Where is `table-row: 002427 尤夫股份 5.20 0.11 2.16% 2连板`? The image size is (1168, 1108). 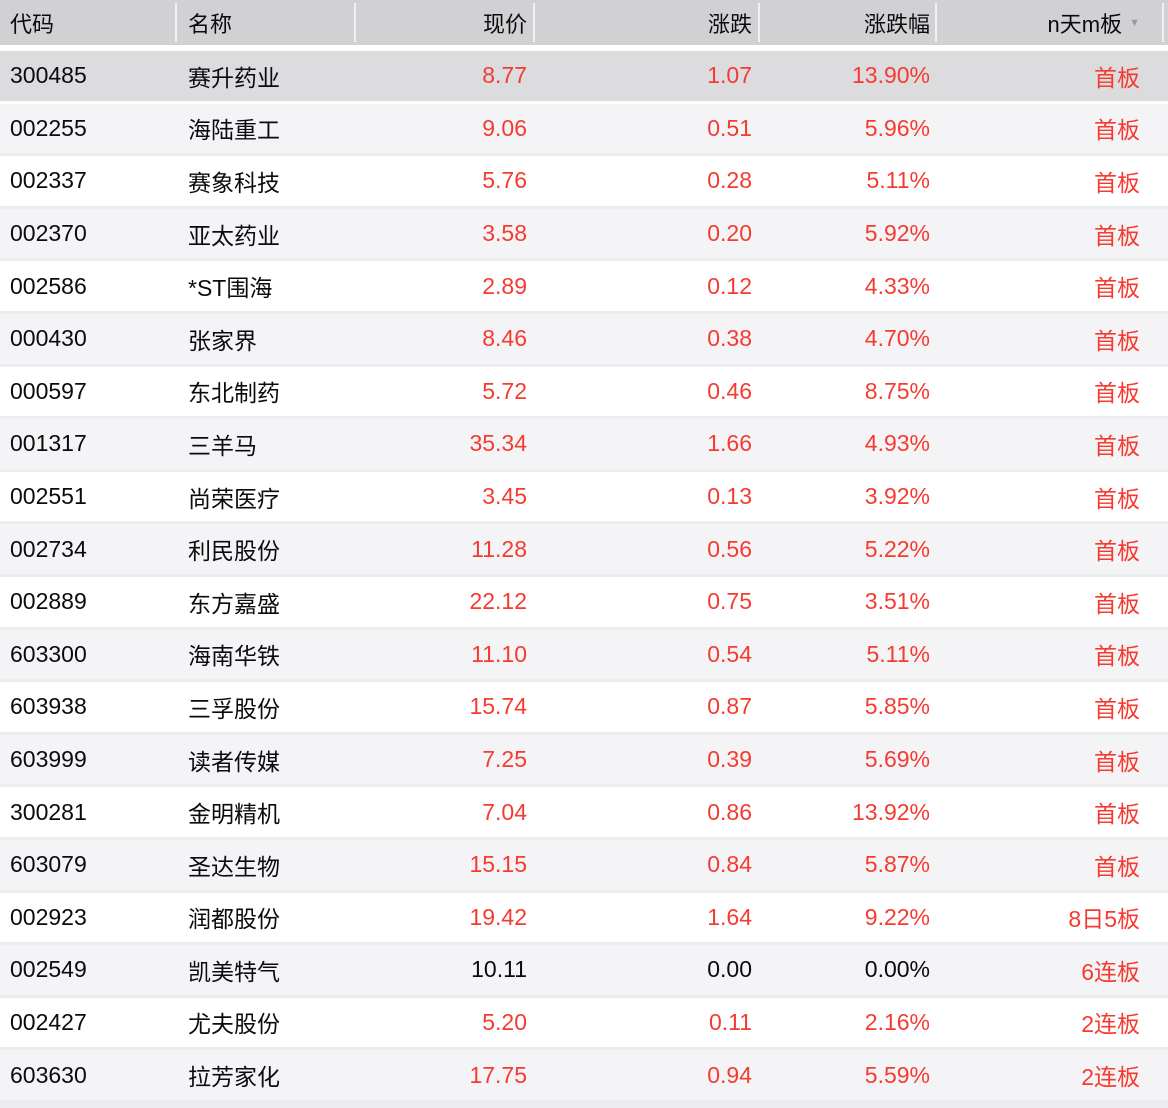 table-row: 002427 尤夫股份 5.20 0.11 2.16% 2连板 is located at coordinates (584, 1024).